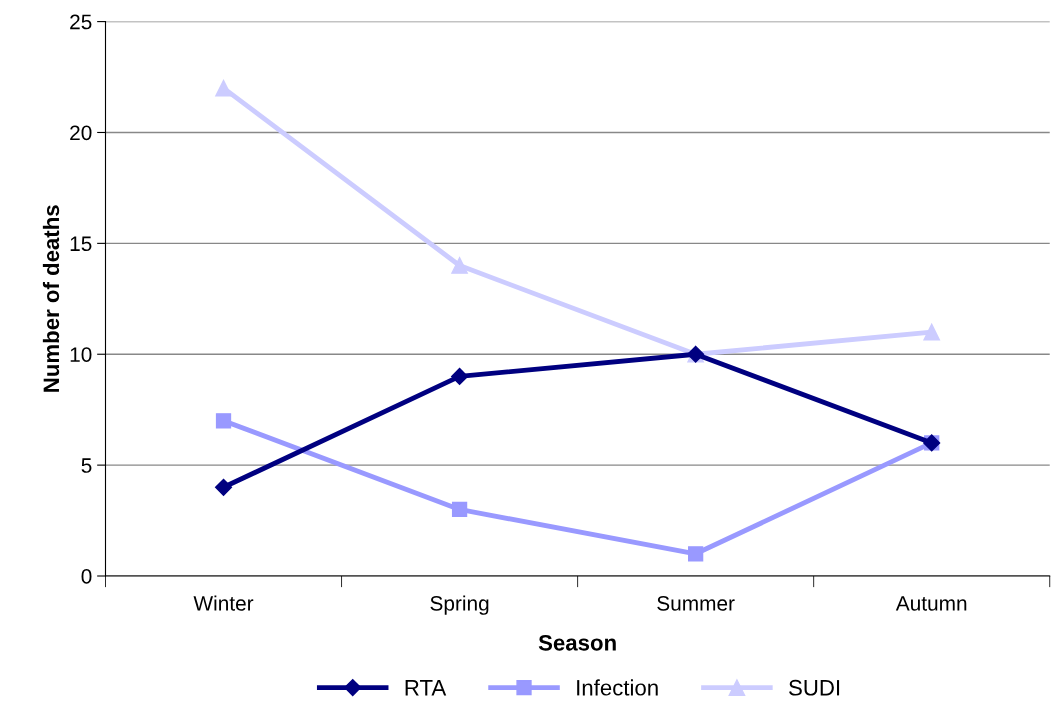  Describe the element at coordinates (51, 298) in the screenshot. I see `y-axis-title: Number of deaths` at that location.